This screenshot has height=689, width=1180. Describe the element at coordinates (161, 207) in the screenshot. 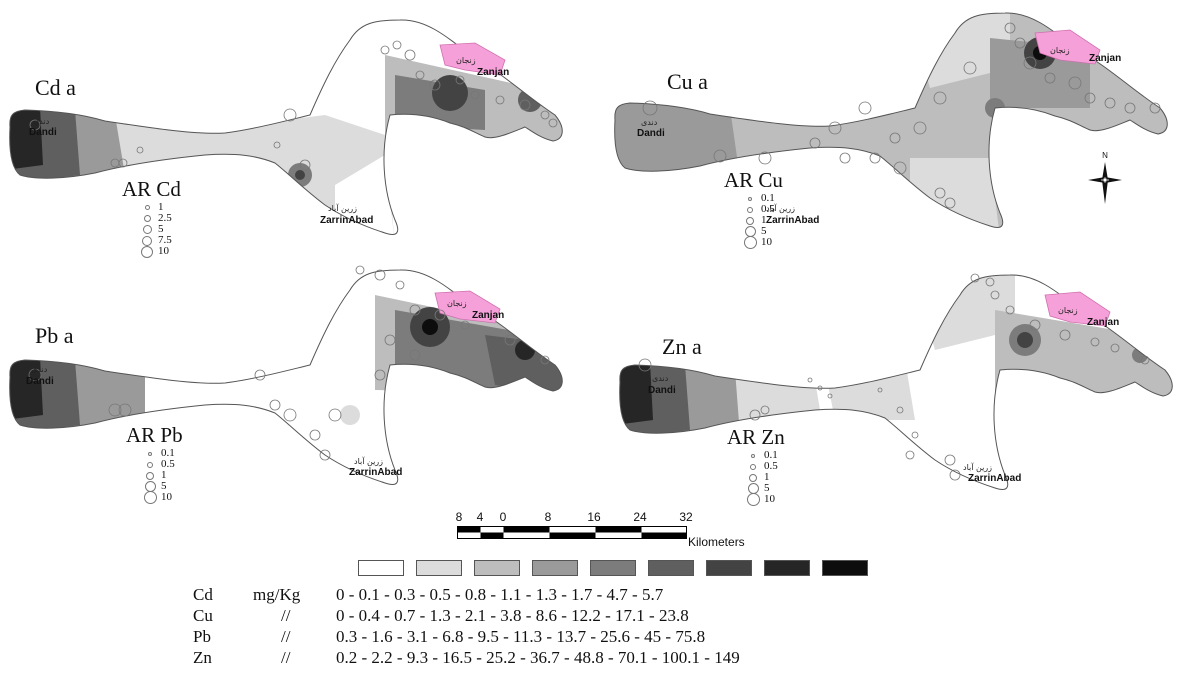

I see `legend-cd-value: 1` at that location.